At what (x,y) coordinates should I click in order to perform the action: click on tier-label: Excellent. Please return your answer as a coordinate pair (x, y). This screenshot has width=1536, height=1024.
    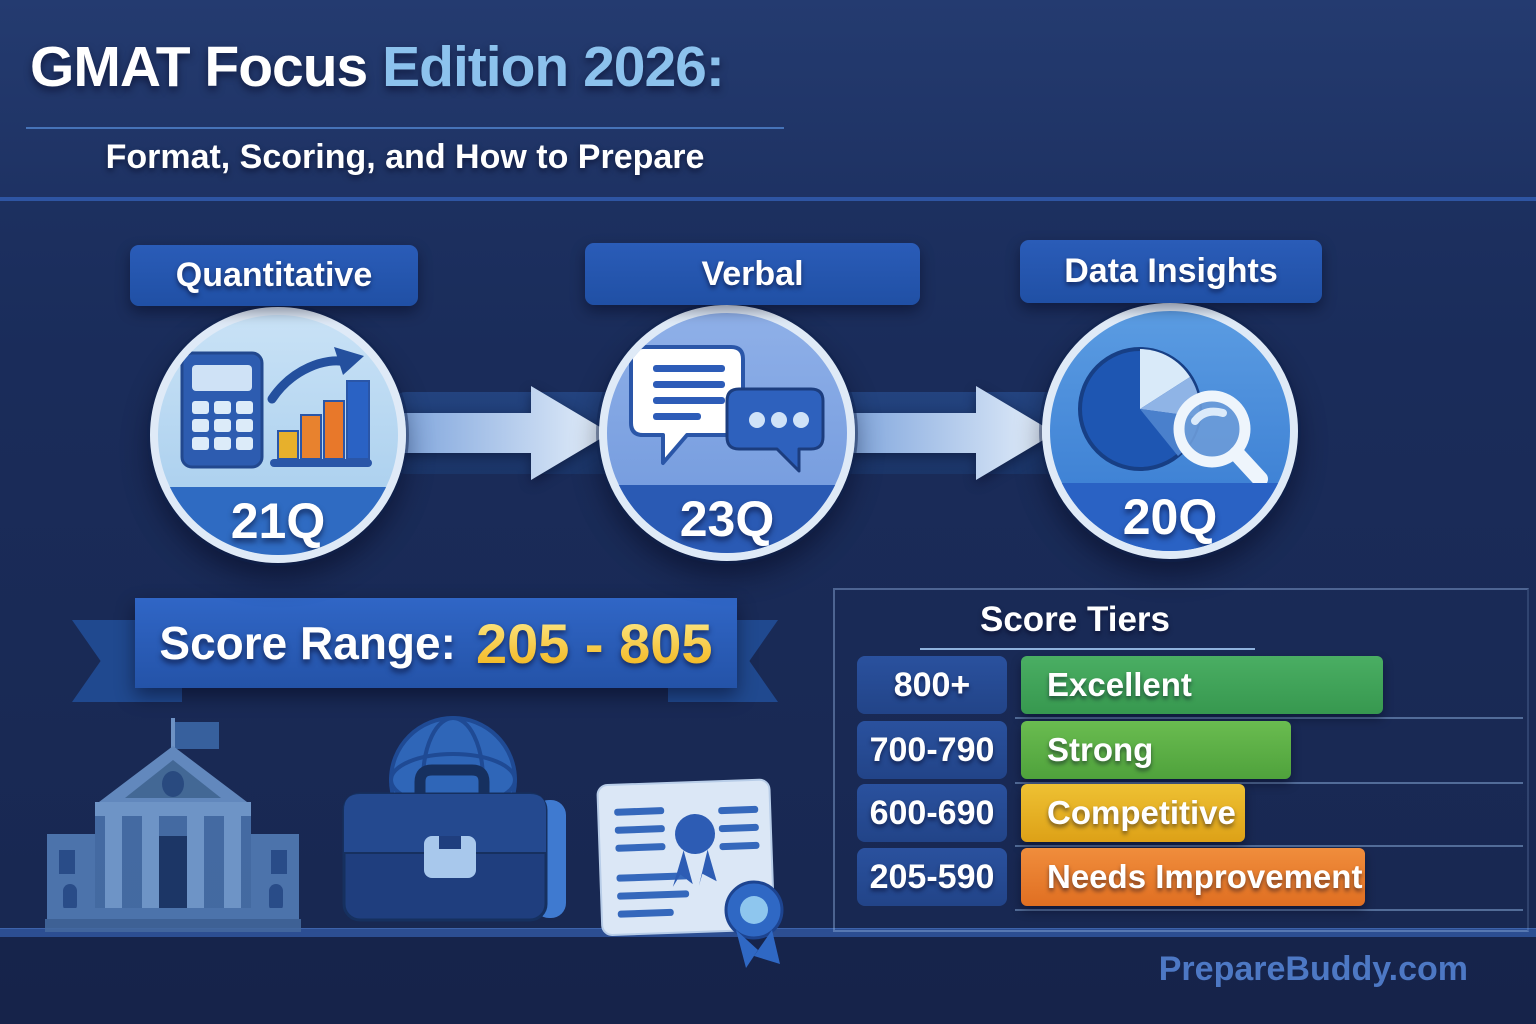
    Looking at the image, I should click on (1119, 684).